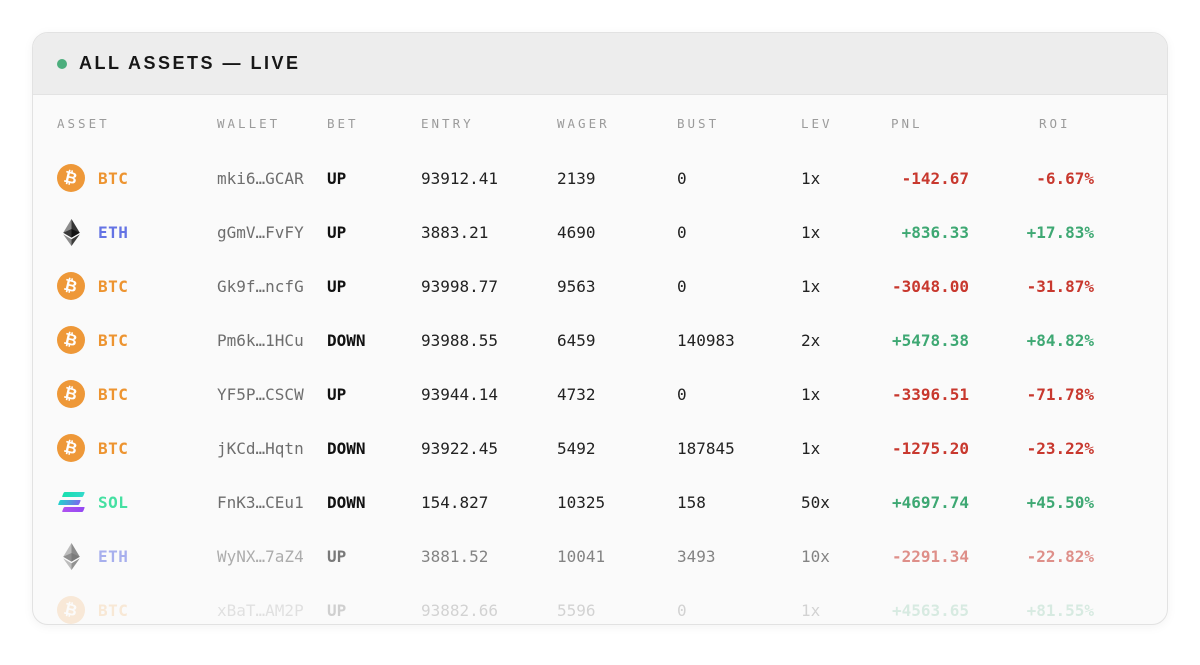 The image size is (1200, 665). What do you see at coordinates (706, 448) in the screenshot?
I see `bust-price: 187845` at bounding box center [706, 448].